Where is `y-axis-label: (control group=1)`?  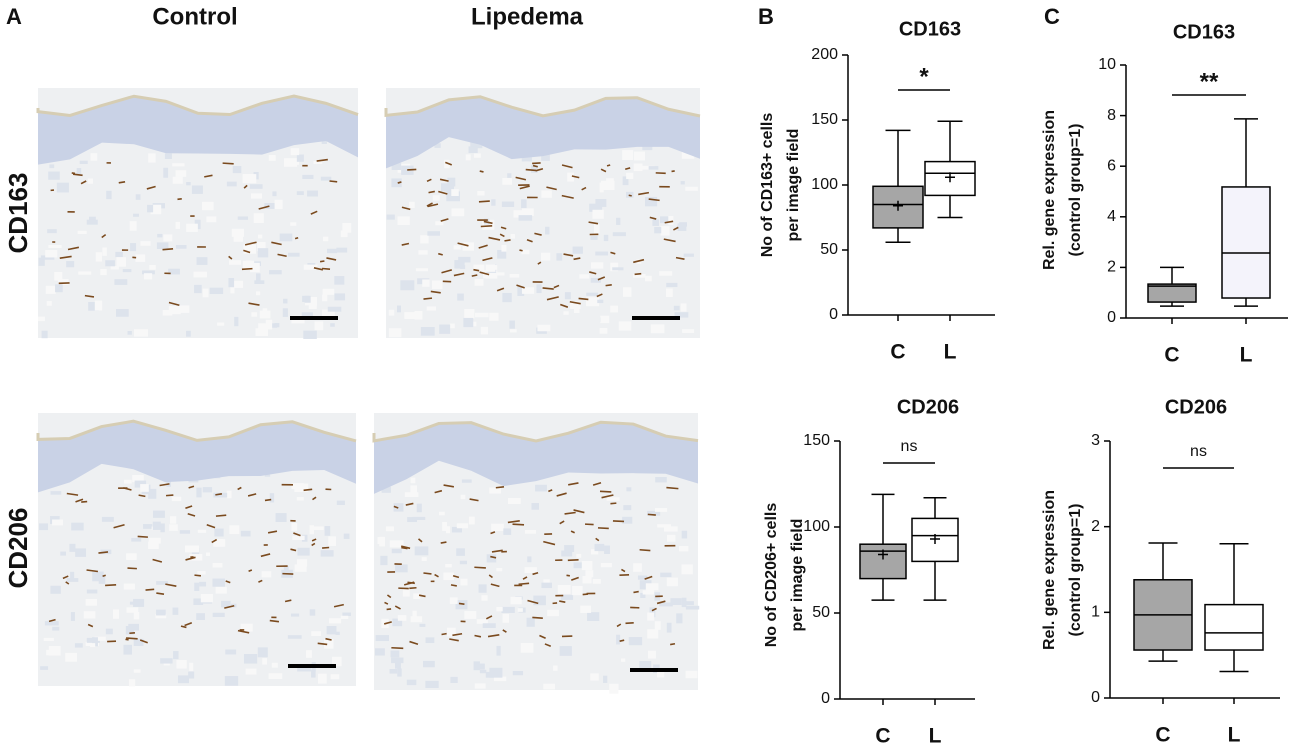 y-axis-label: (control group=1) is located at coordinates (1075, 190).